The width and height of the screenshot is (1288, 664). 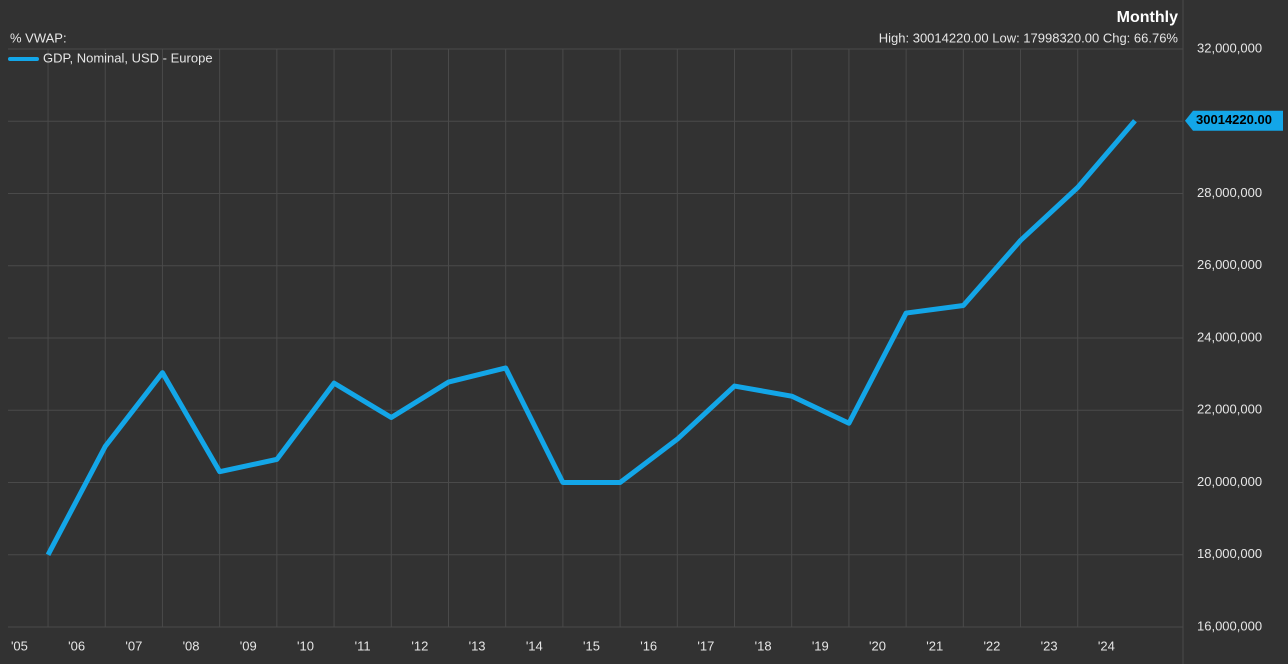 I want to click on y-tick-label: 22,000,000, so click(x=1229, y=409).